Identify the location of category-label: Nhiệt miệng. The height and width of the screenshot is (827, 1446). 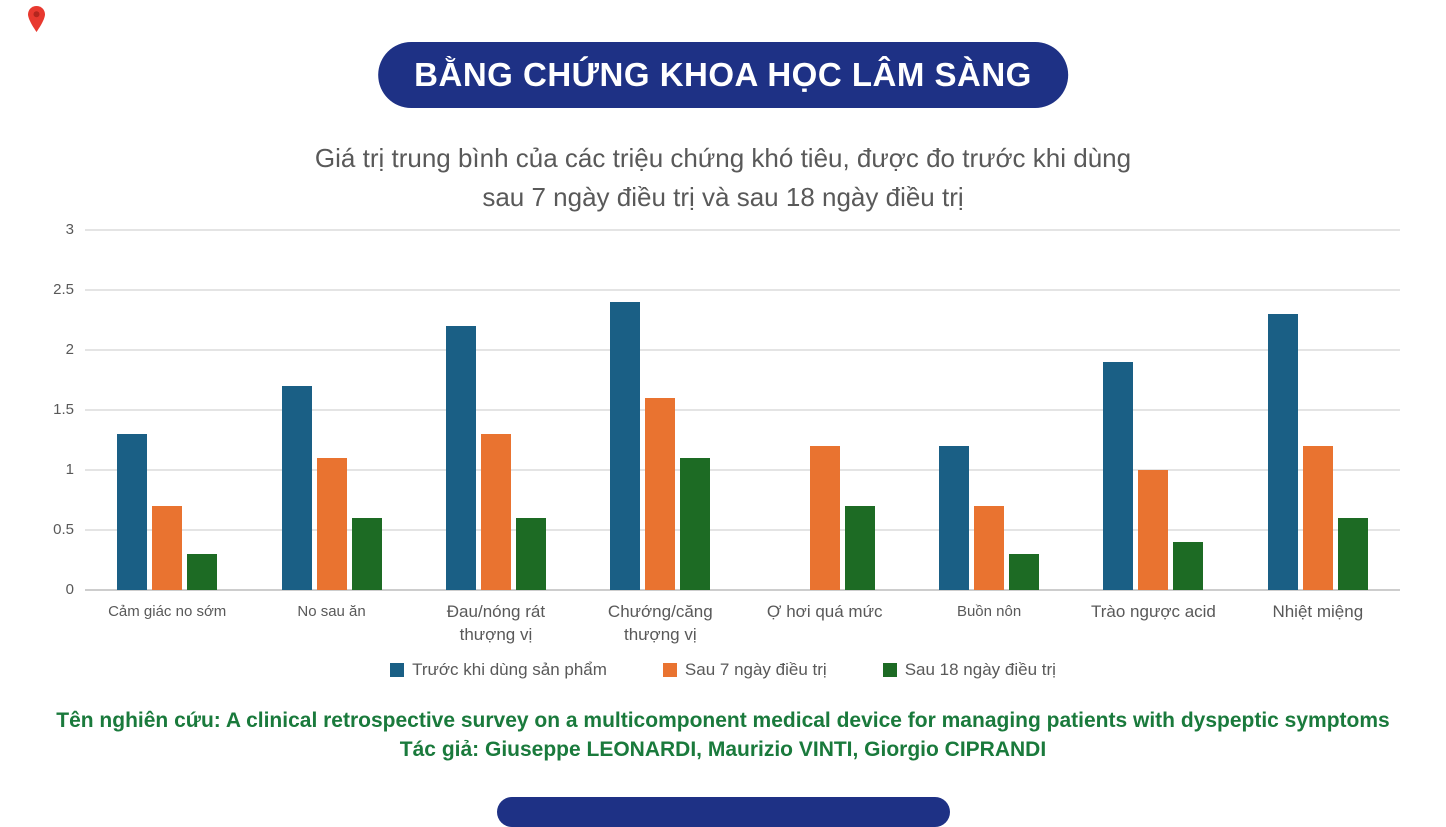
(1318, 623).